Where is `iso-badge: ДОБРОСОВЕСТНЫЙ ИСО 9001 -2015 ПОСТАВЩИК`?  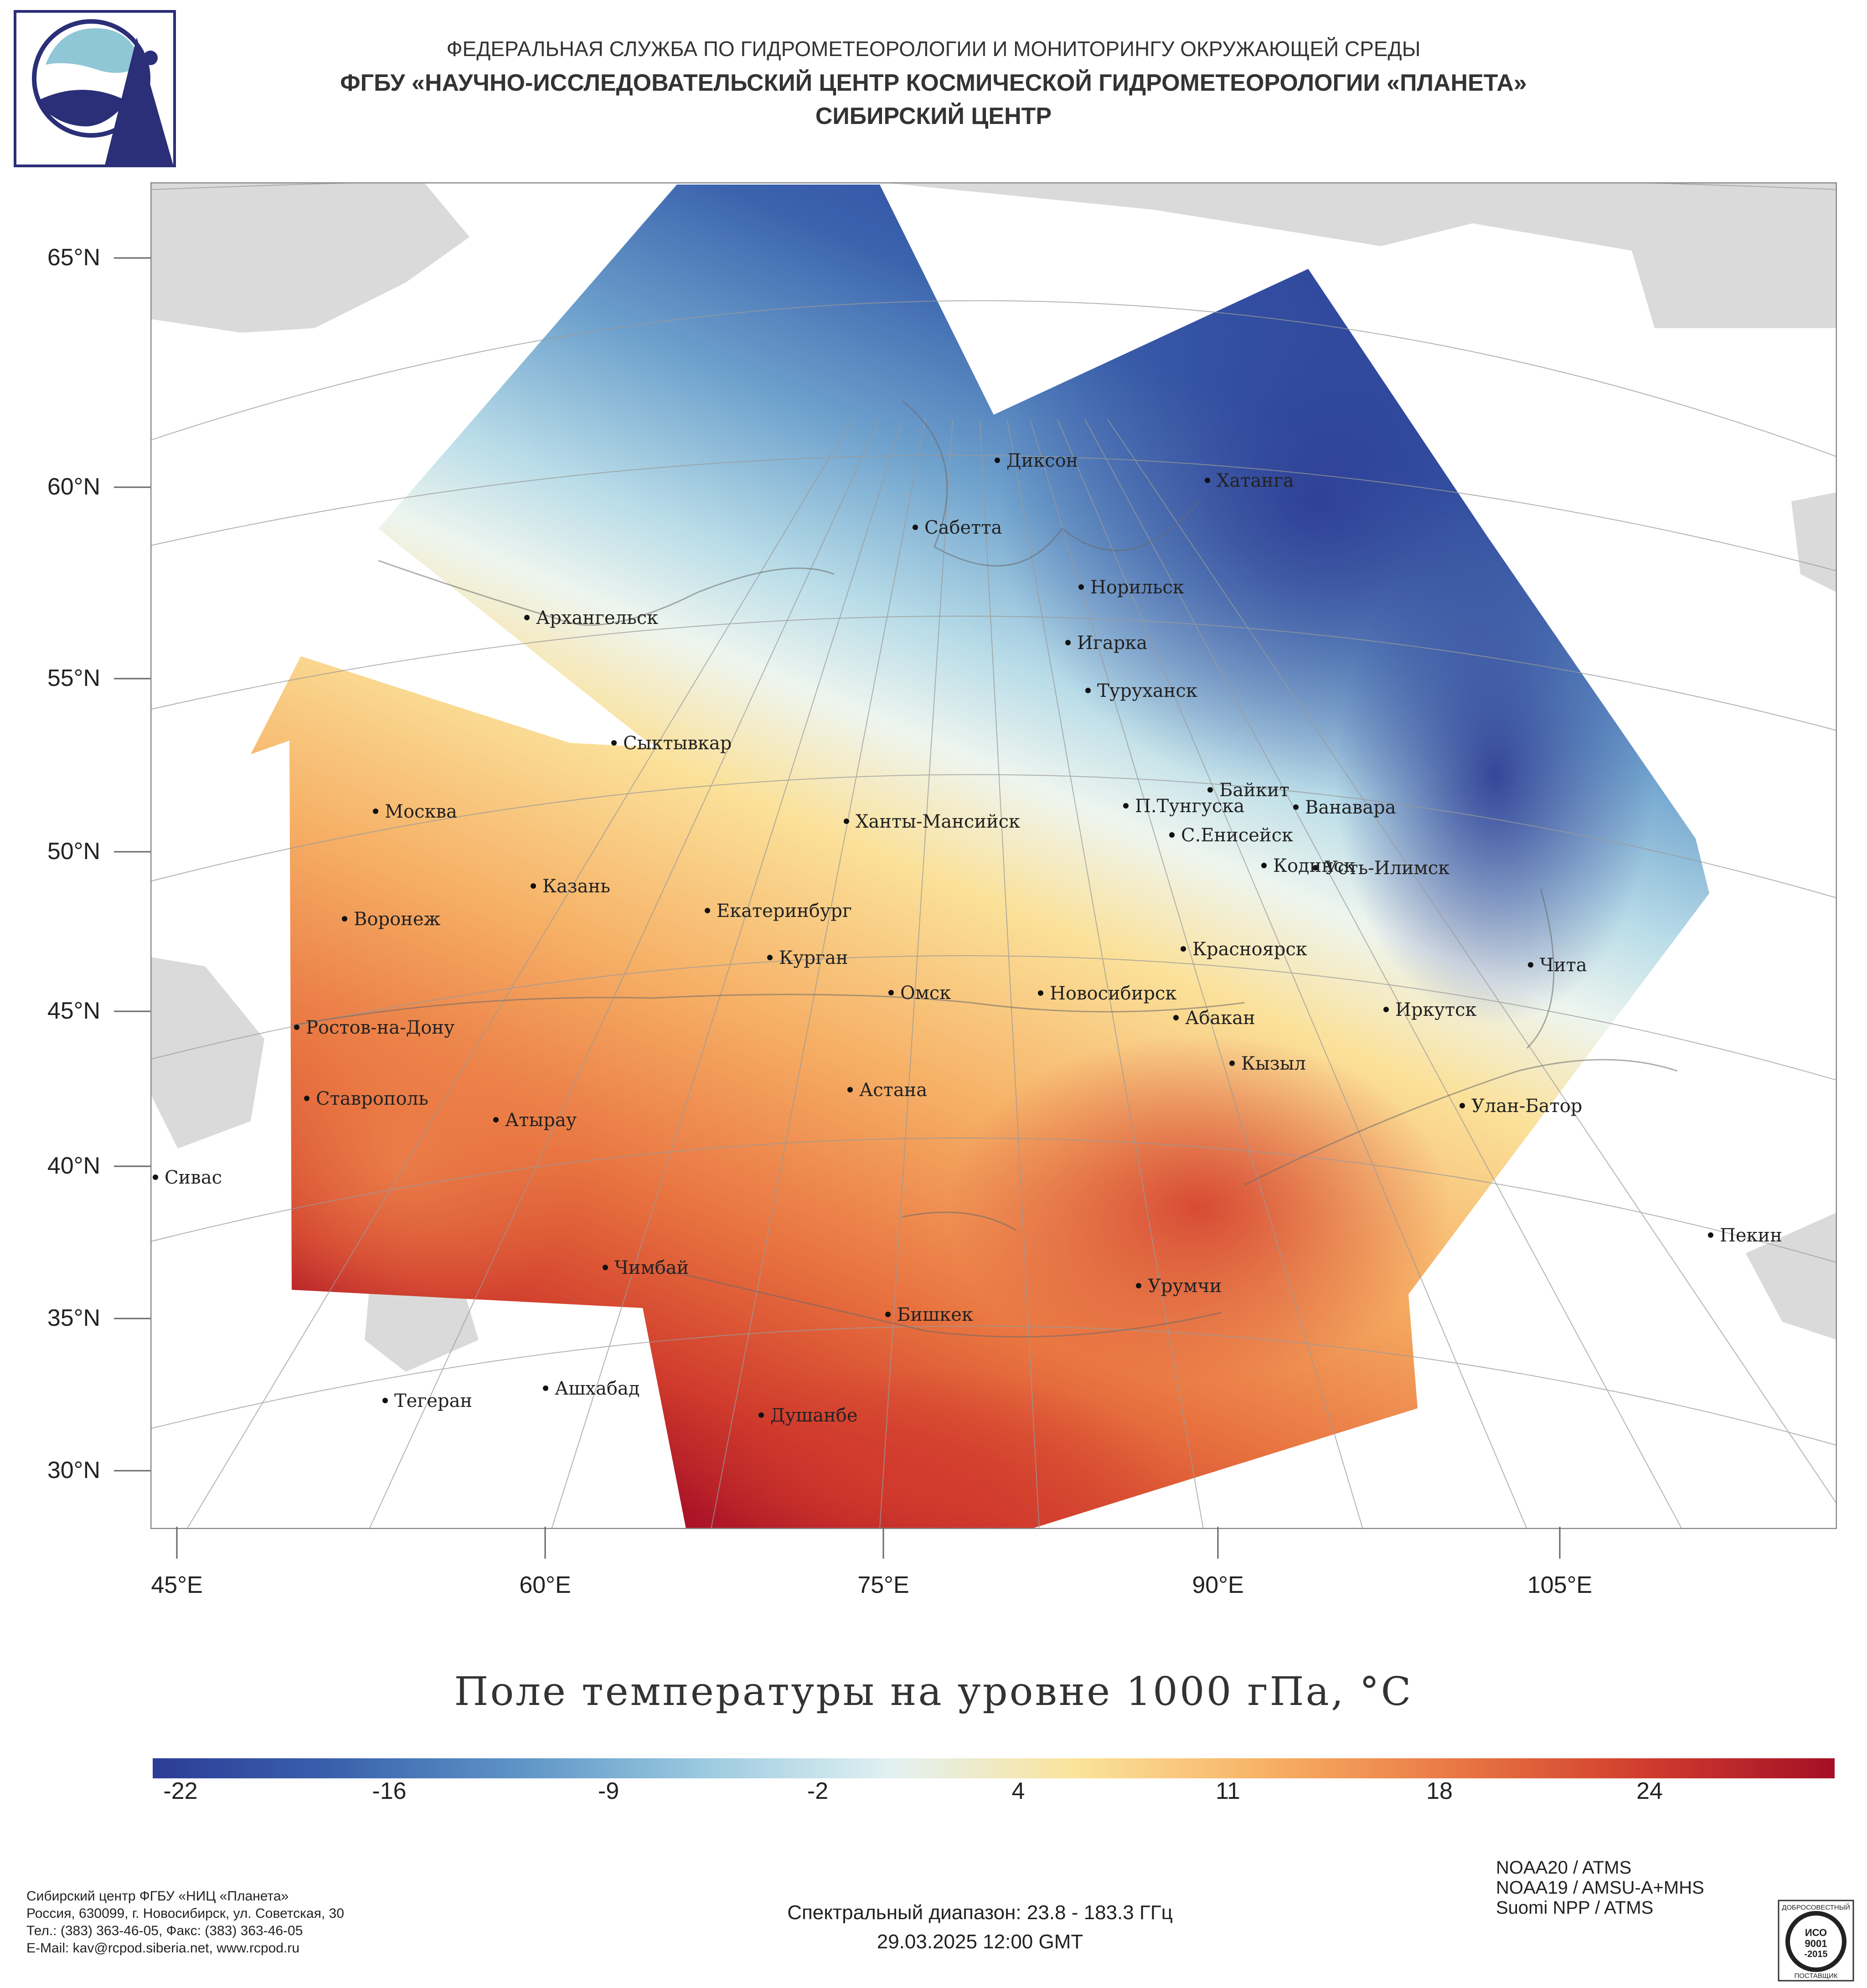
iso-badge: ДОБРОСОВЕСТНЫЙ ИСО 9001 -2015 ПОСТАВЩИК is located at coordinates (1816, 1941).